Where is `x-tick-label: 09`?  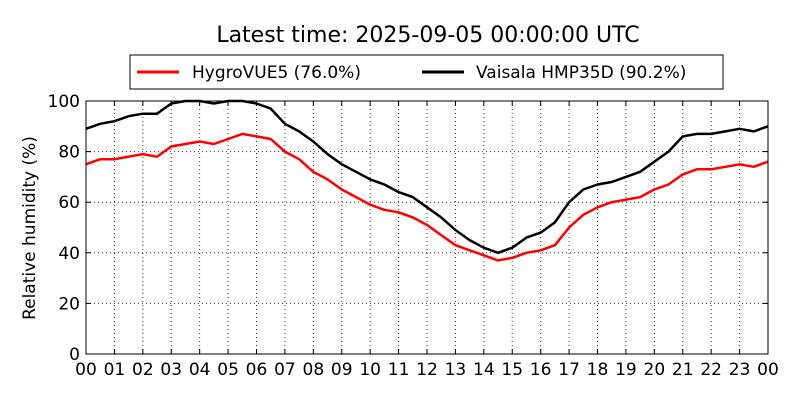 x-tick-label: 09 is located at coordinates (342, 370).